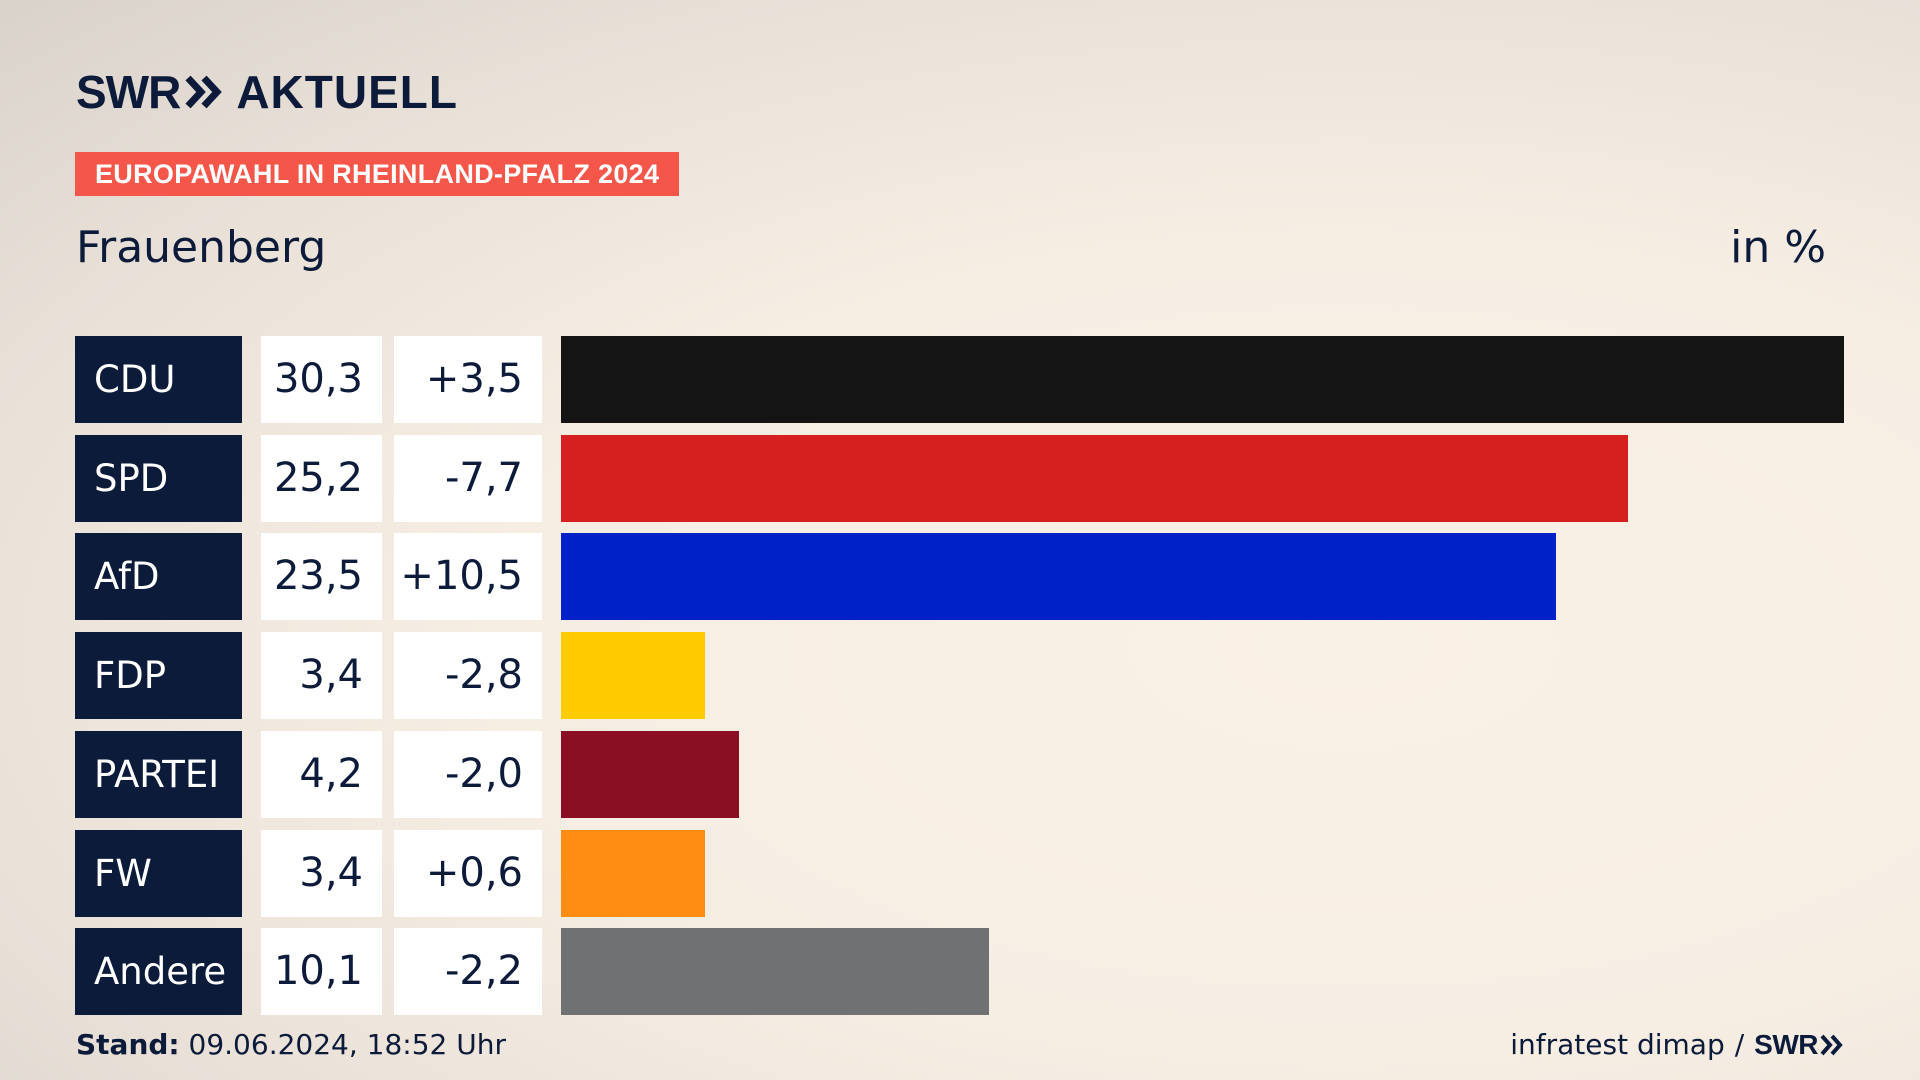 This screenshot has width=1920, height=1080. Describe the element at coordinates (468, 873) in the screenshot. I see `change-value: +0,6` at that location.